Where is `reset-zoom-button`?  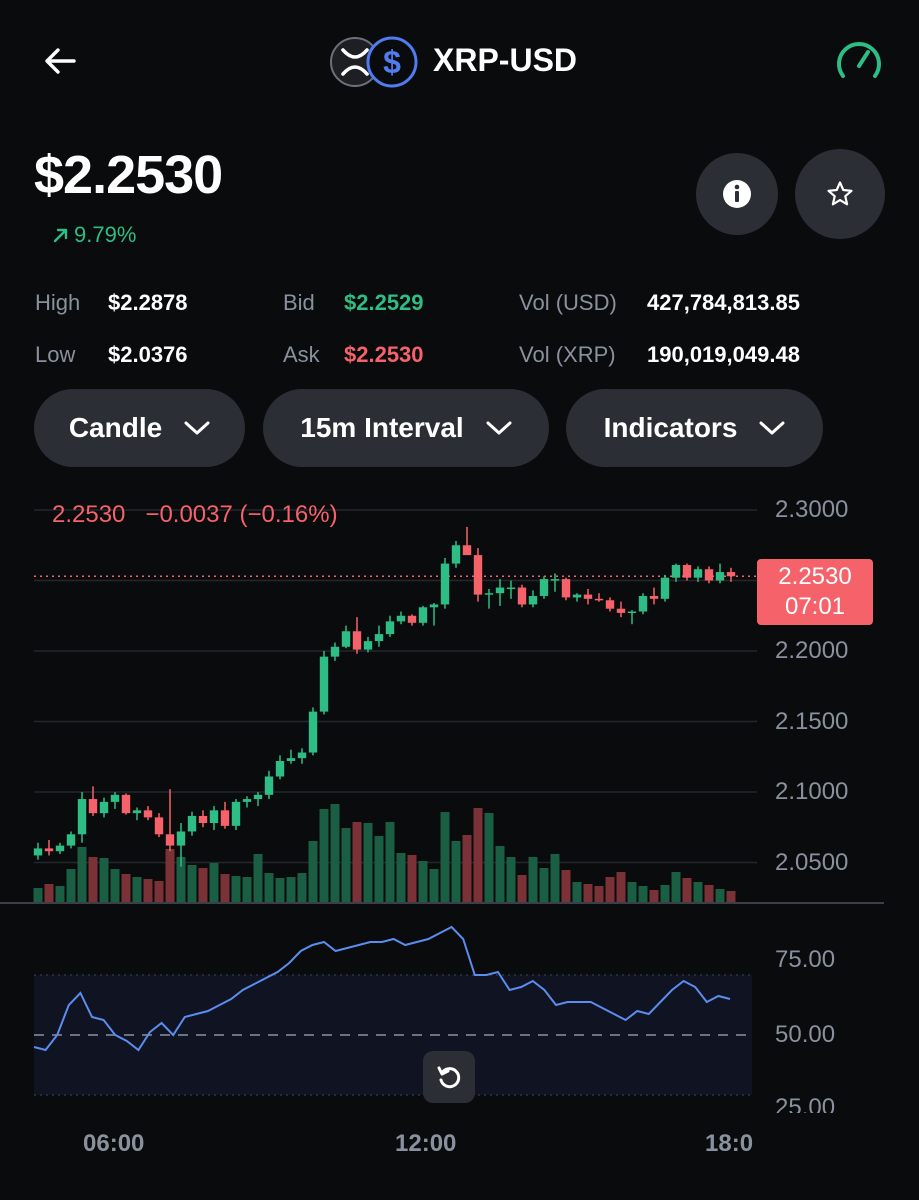 reset-zoom-button is located at coordinates (449, 1077).